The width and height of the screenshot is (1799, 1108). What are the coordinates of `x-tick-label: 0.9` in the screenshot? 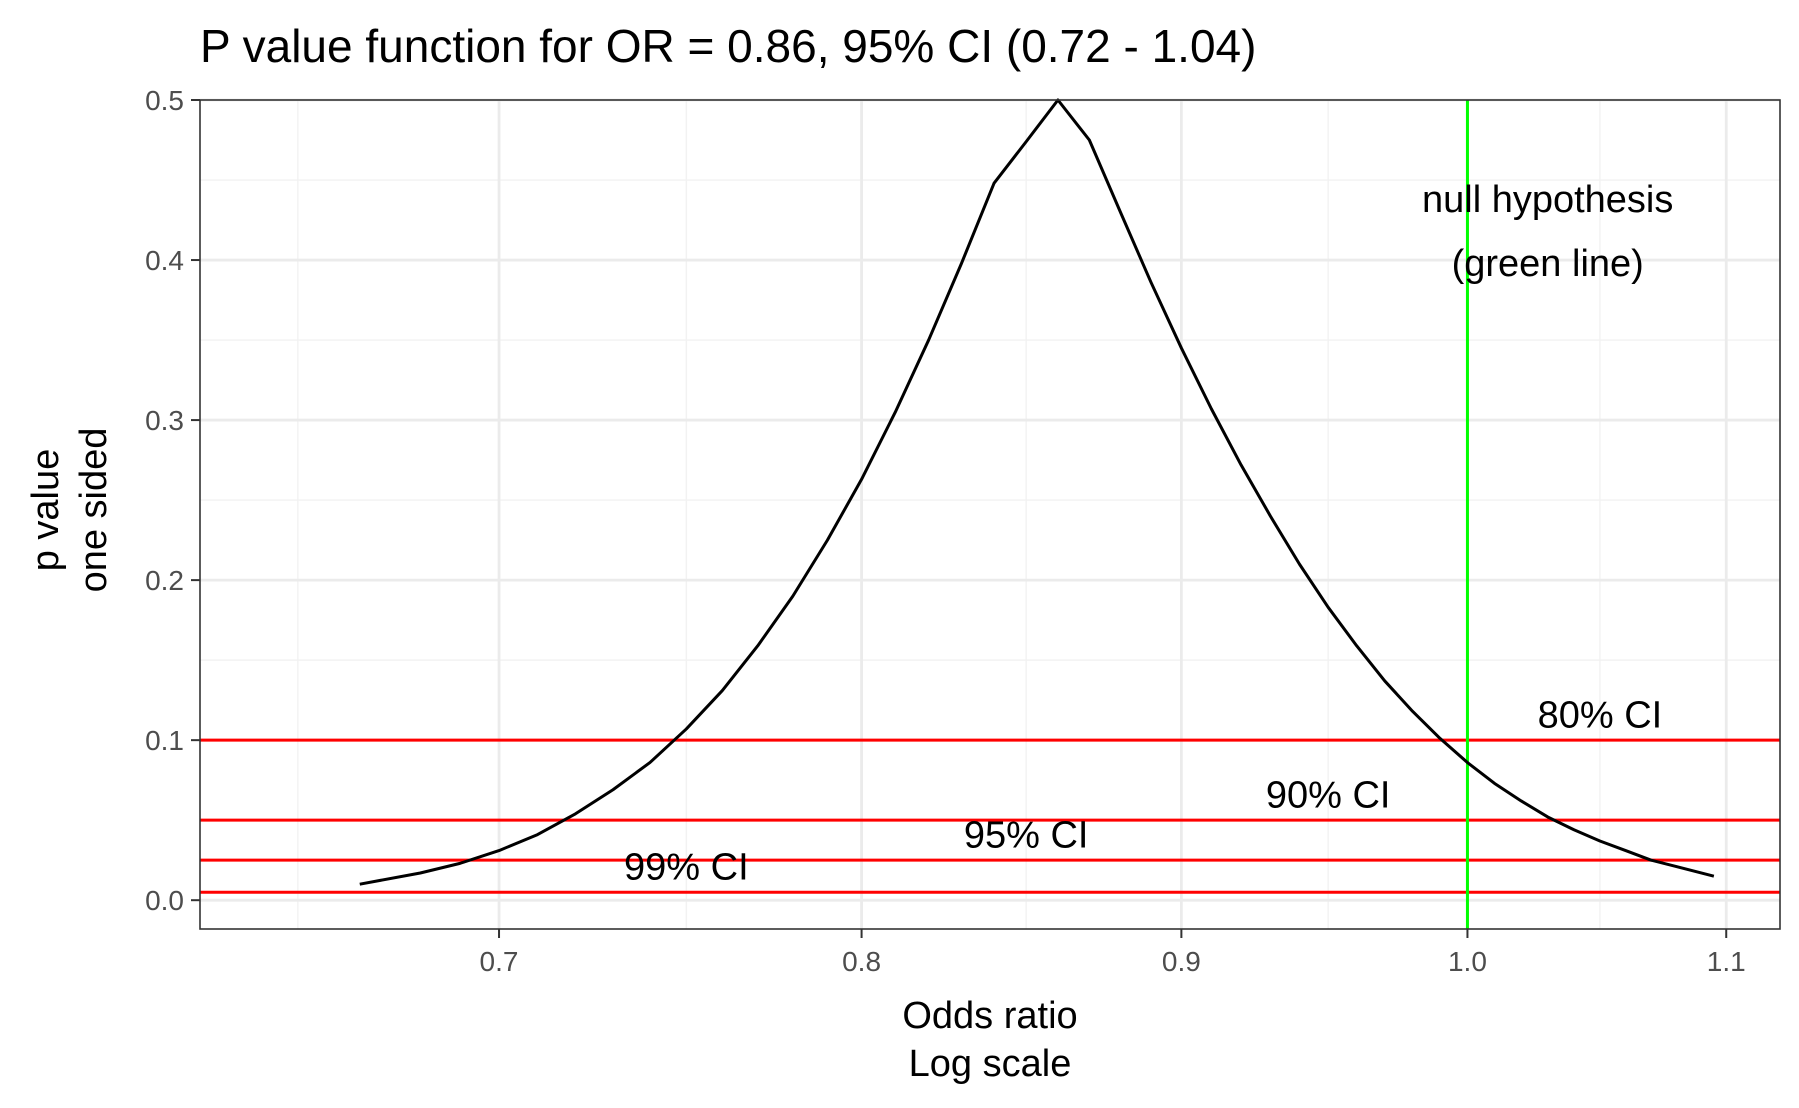 It's located at (1181, 961).